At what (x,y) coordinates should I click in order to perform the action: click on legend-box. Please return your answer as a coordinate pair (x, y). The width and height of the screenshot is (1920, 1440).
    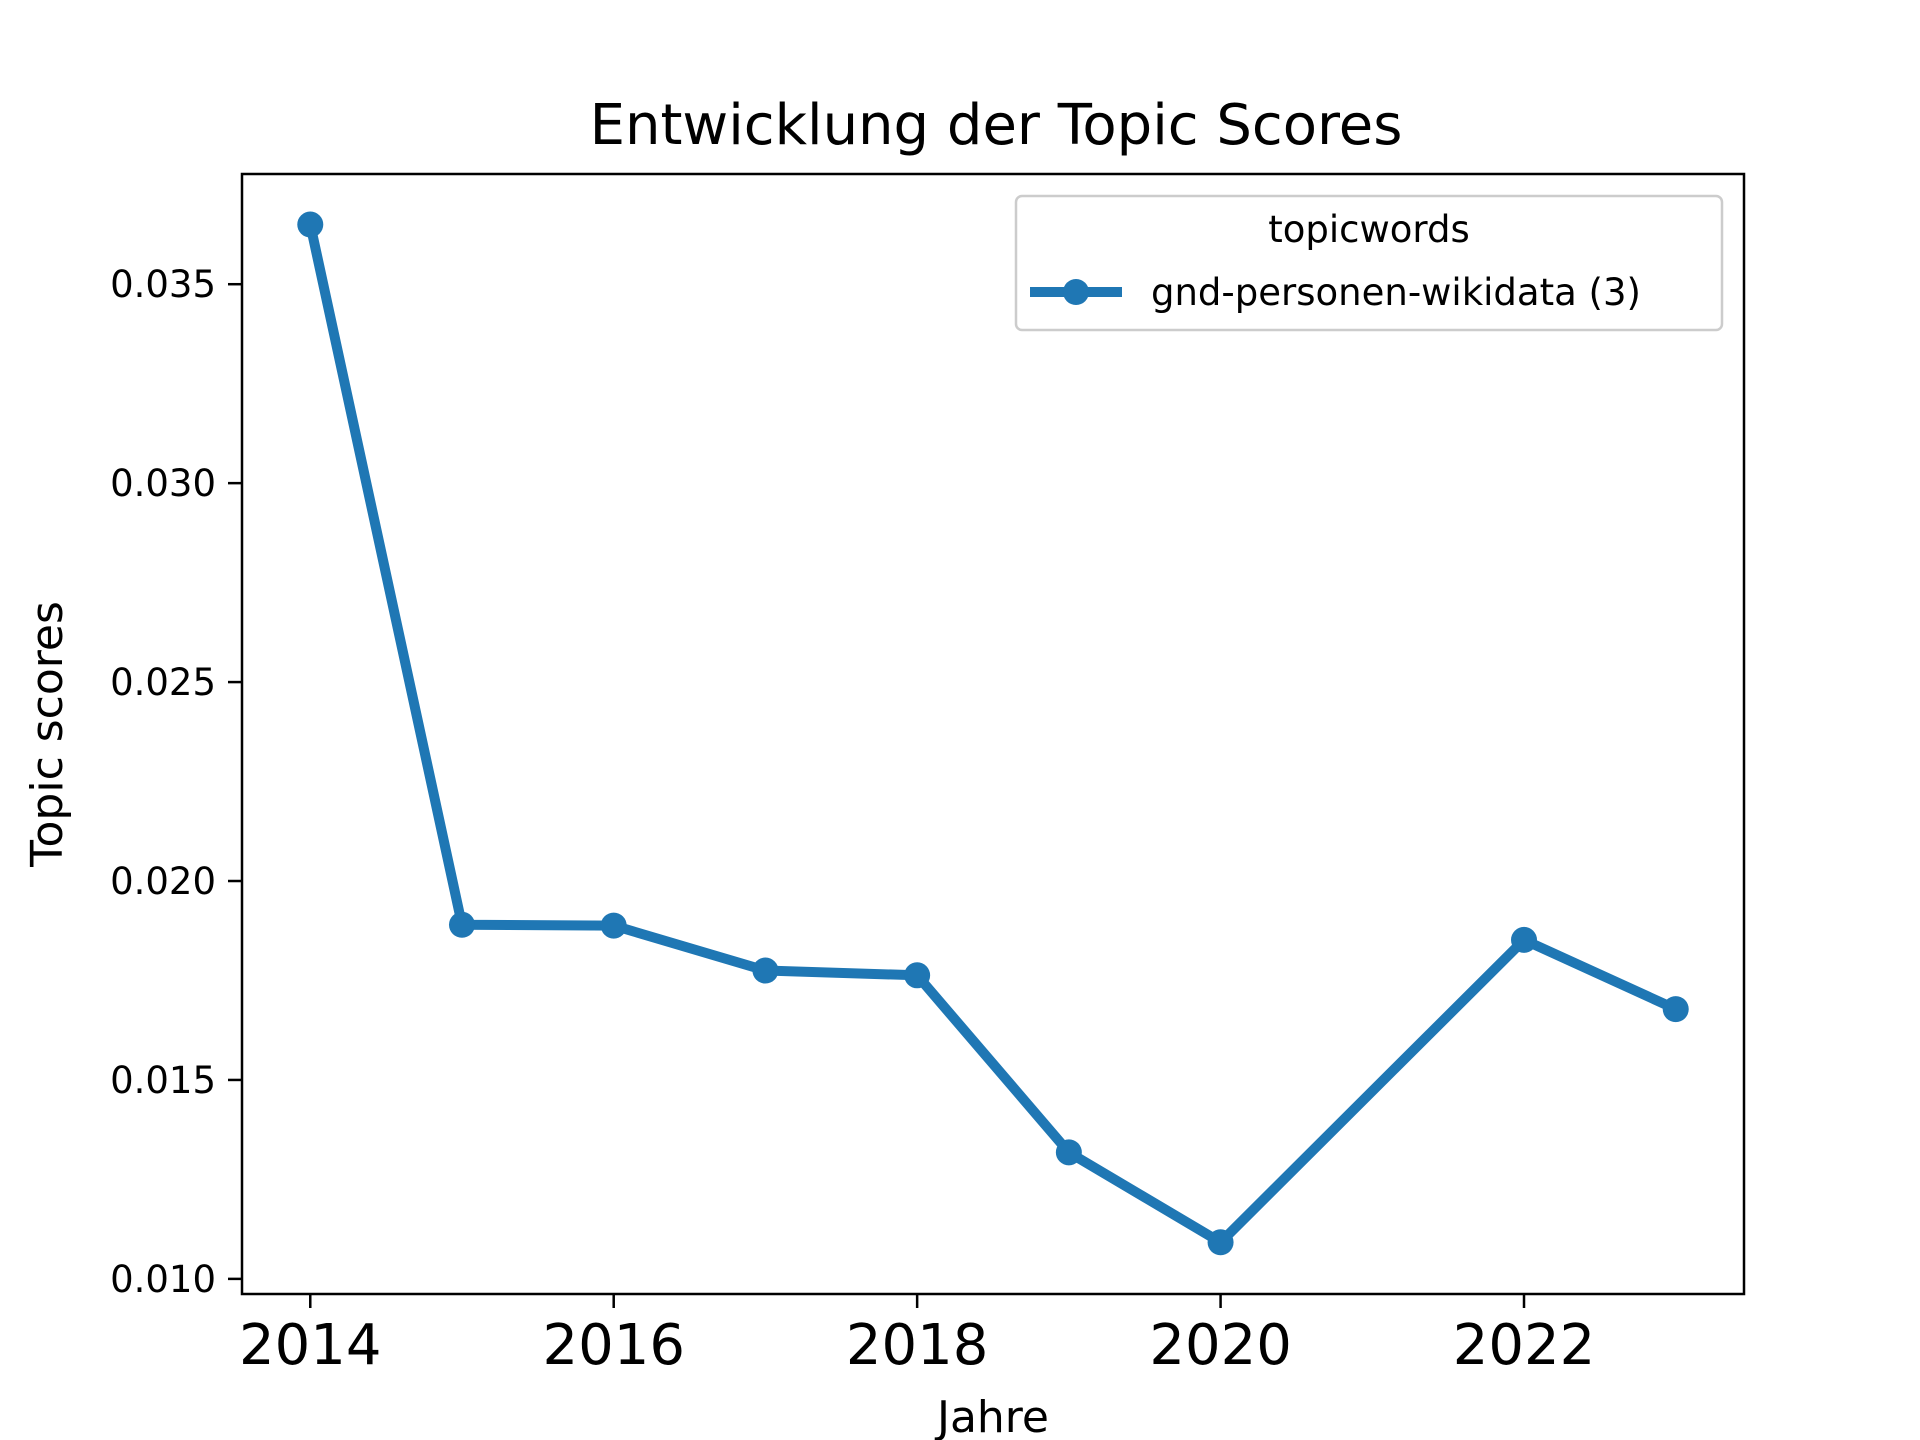
    Looking at the image, I should click on (1369, 263).